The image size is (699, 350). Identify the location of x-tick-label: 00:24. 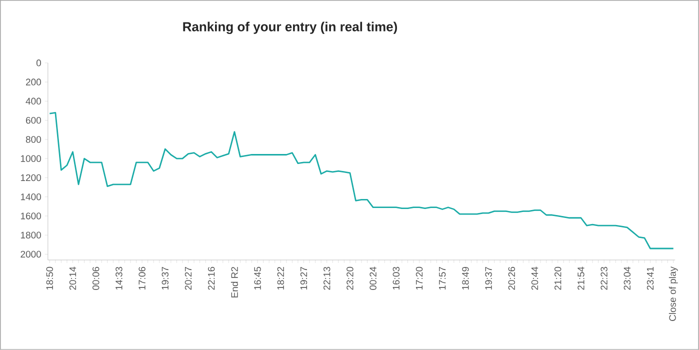
(373, 278).